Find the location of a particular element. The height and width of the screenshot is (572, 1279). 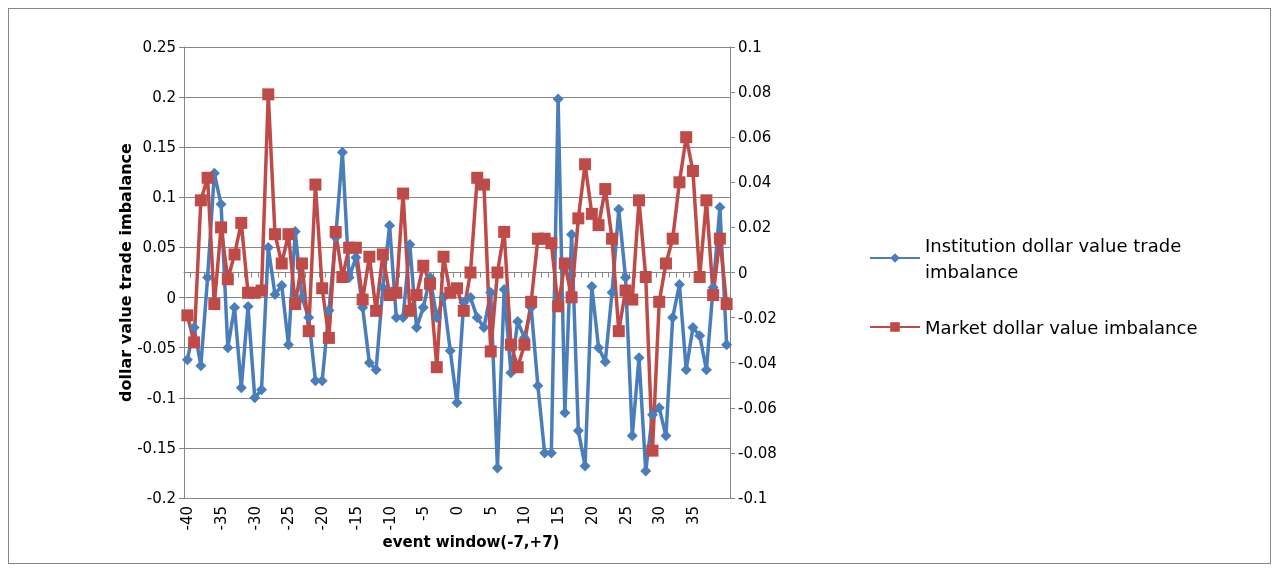

x-tick-label: 0 is located at coordinates (457, 511).